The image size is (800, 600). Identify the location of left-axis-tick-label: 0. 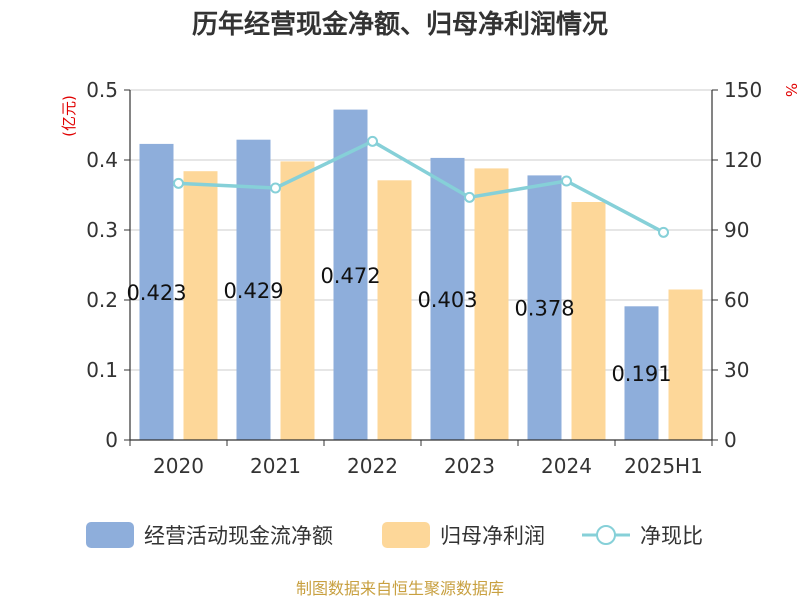
(111, 440).